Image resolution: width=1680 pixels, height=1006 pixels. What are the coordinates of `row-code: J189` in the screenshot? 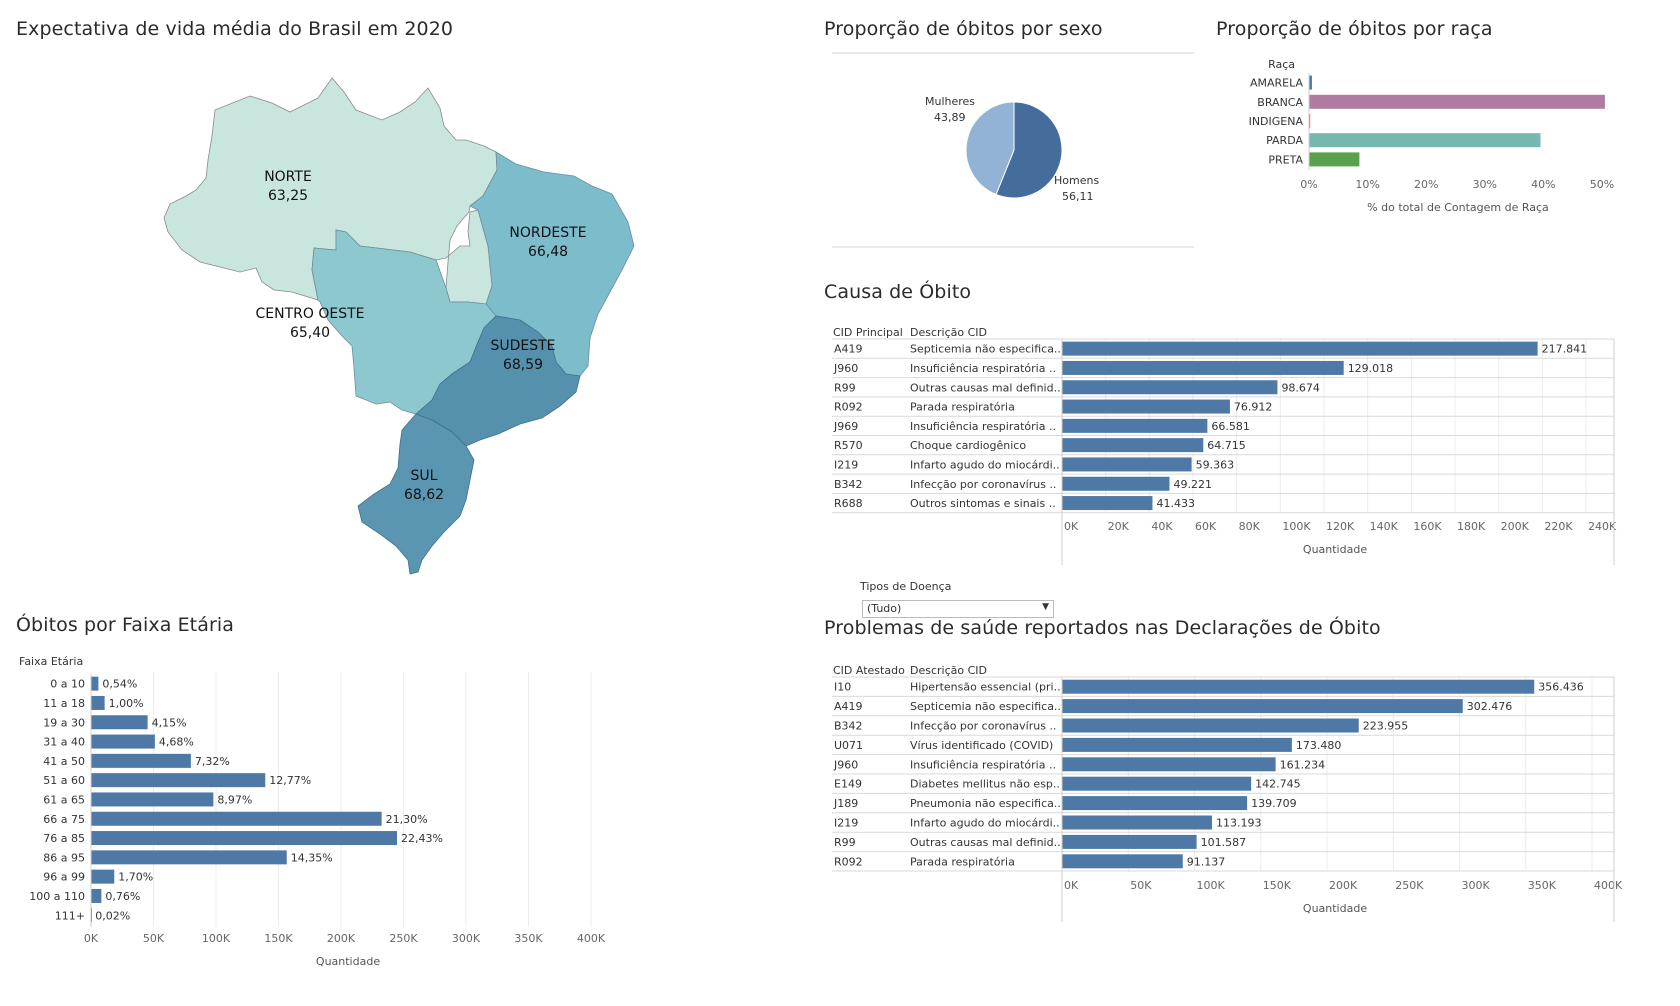 It's located at (845, 803).